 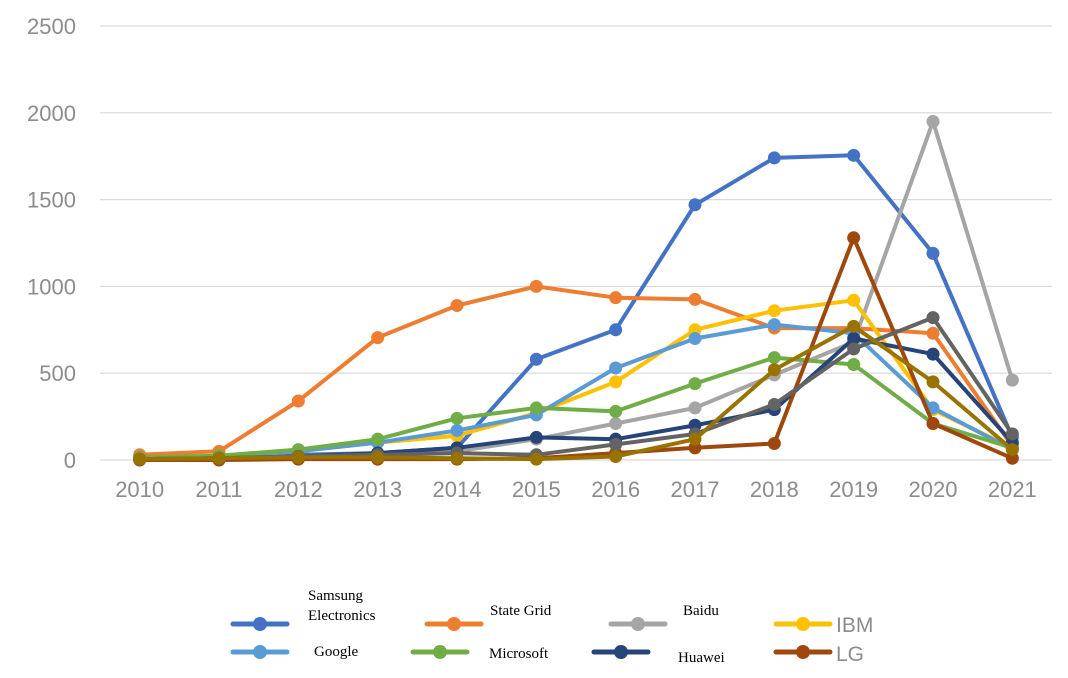 What do you see at coordinates (774, 489) in the screenshot?
I see `x-tick-label: 2018` at bounding box center [774, 489].